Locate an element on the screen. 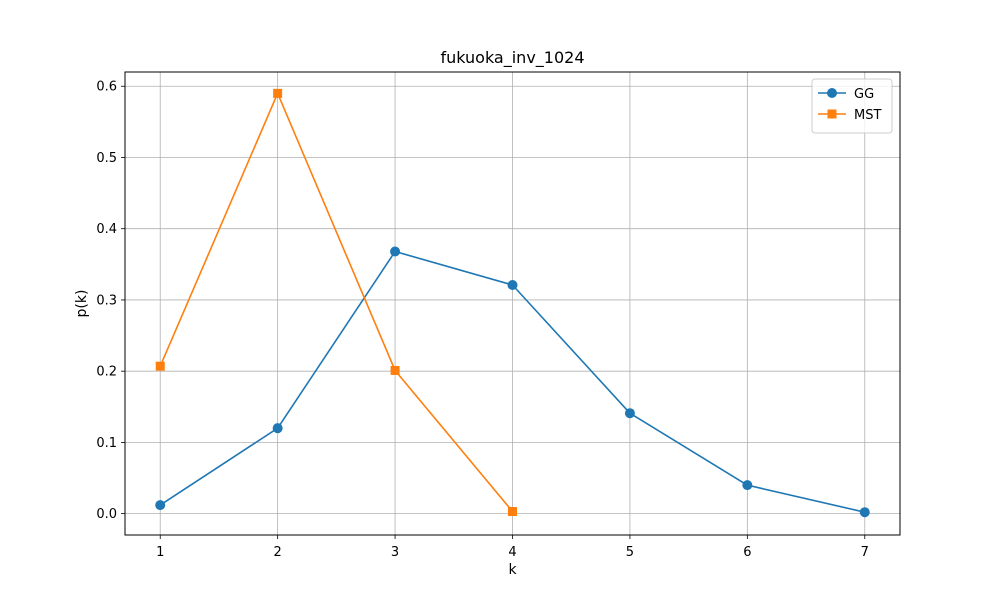  y-tick-label: 0.5 is located at coordinates (106, 158).